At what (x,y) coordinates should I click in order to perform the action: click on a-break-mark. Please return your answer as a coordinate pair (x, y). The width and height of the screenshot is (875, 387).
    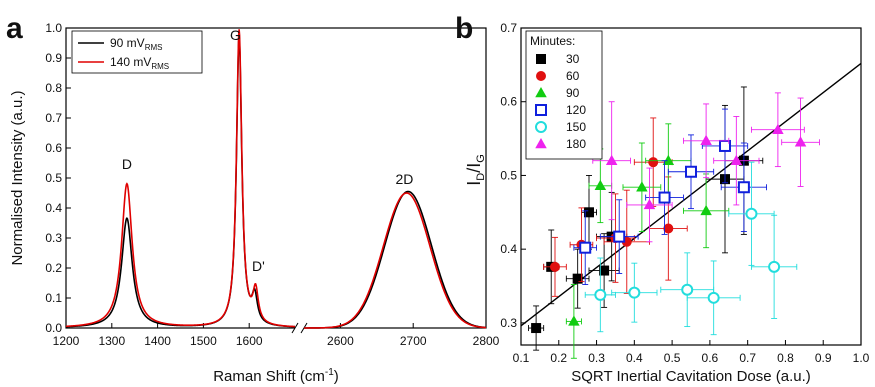
    Looking at the image, I should click on (295, 328).